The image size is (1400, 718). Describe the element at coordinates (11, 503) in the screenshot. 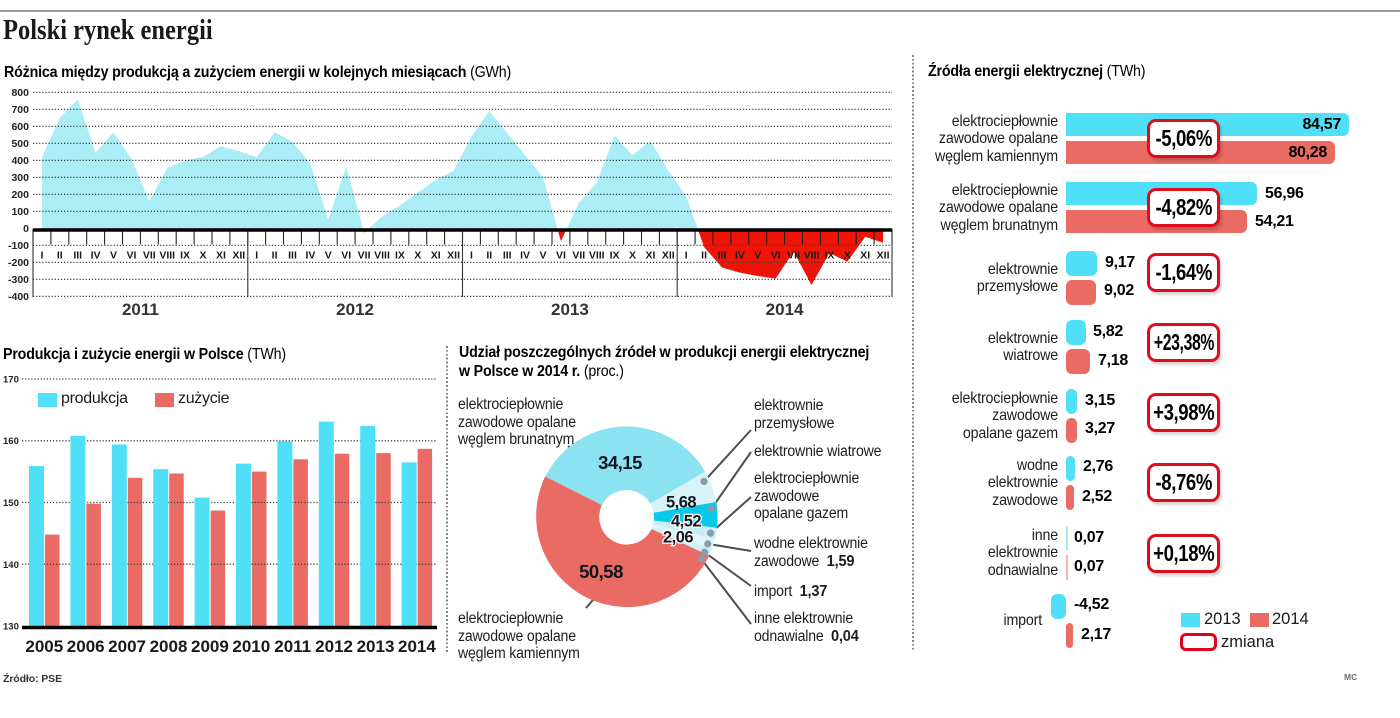

I see `svg-text: 150` at that location.